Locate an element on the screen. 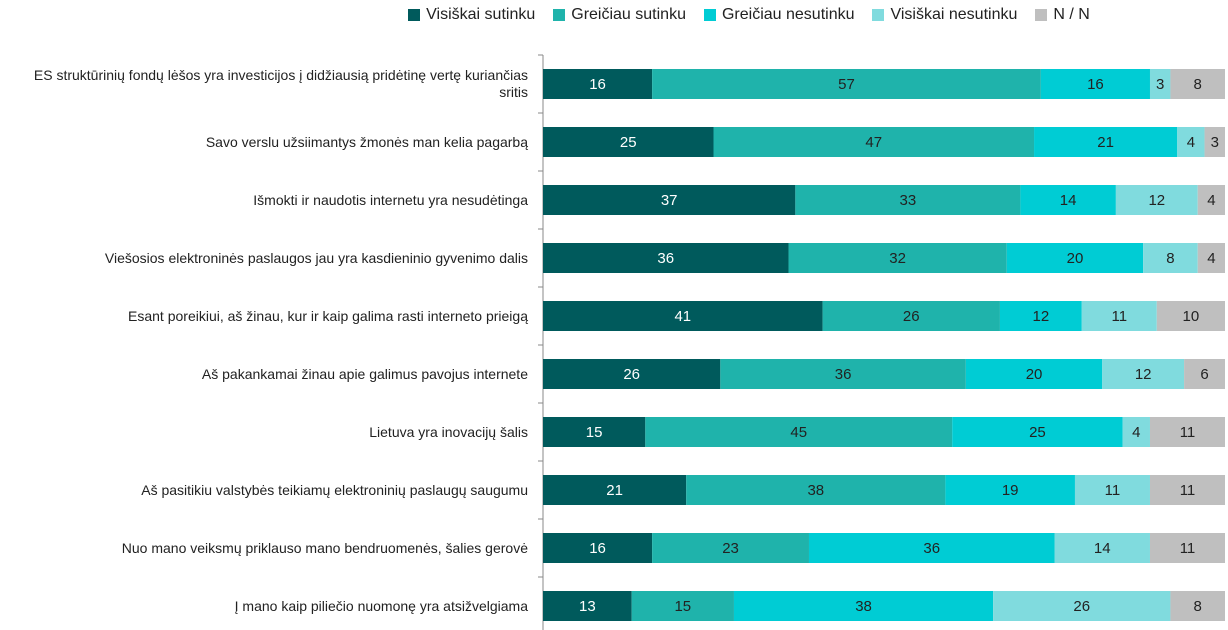 Image resolution: width=1228 pixels, height=630 pixels. legend-label: Greičiau nesutinku is located at coordinates (788, 14).